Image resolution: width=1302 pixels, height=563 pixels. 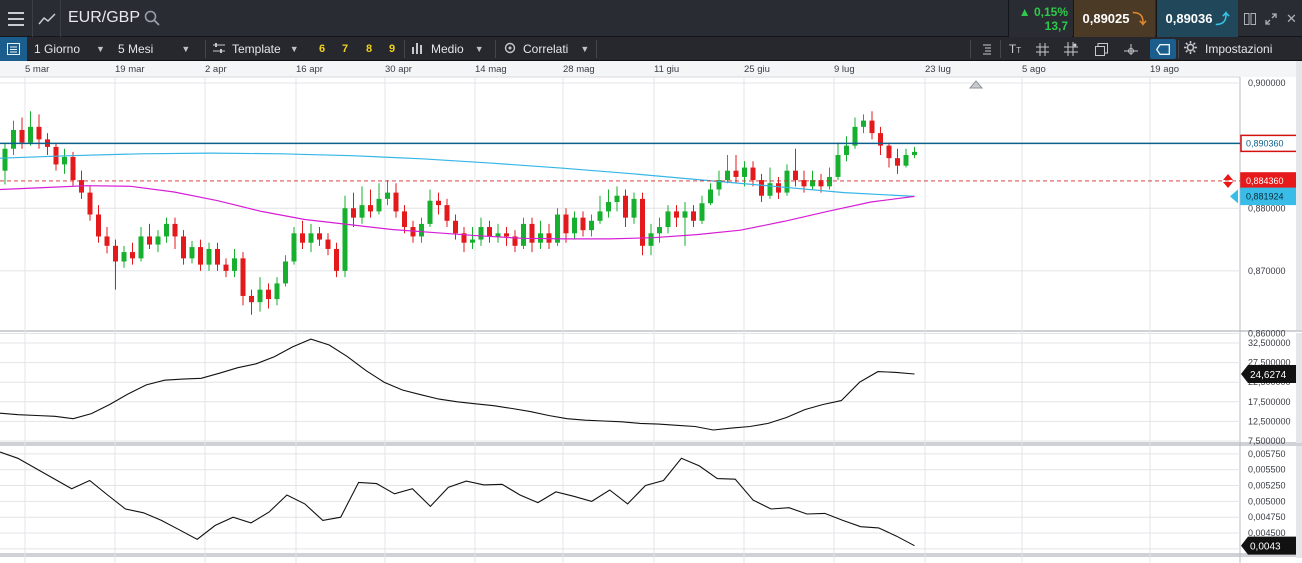 What do you see at coordinates (392, 49) in the screenshot?
I see `quick-button-9: 9` at bounding box center [392, 49].